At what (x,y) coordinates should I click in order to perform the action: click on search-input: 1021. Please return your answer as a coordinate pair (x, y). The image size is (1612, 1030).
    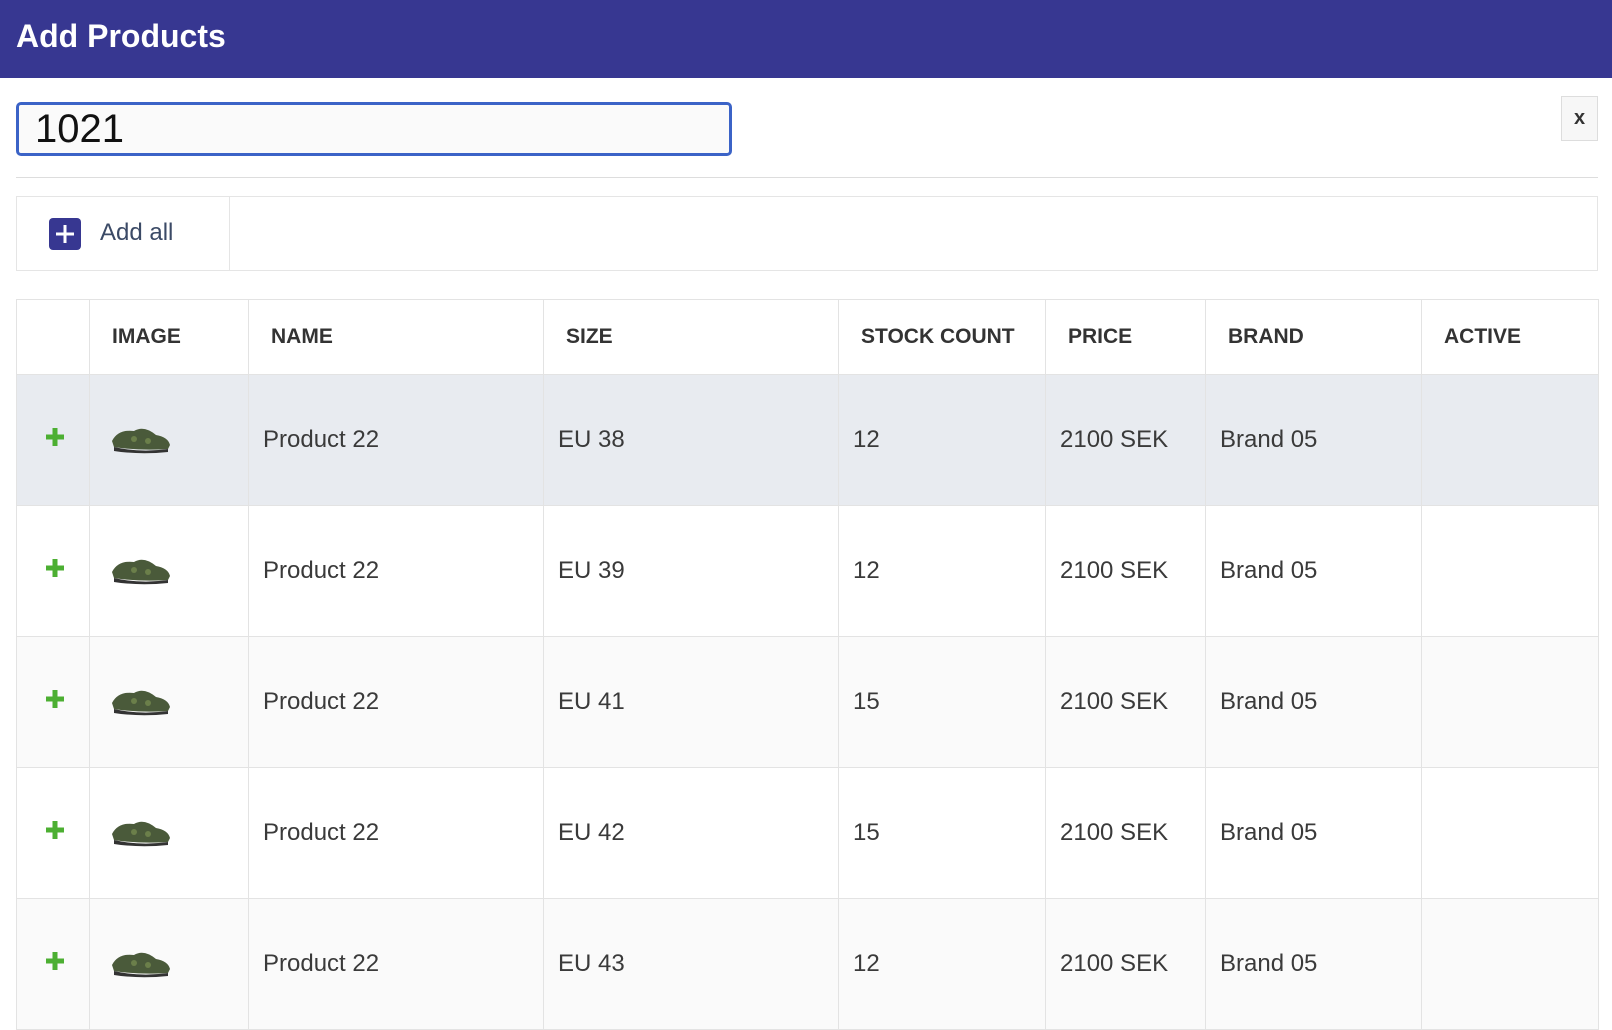
    Looking at the image, I should click on (374, 129).